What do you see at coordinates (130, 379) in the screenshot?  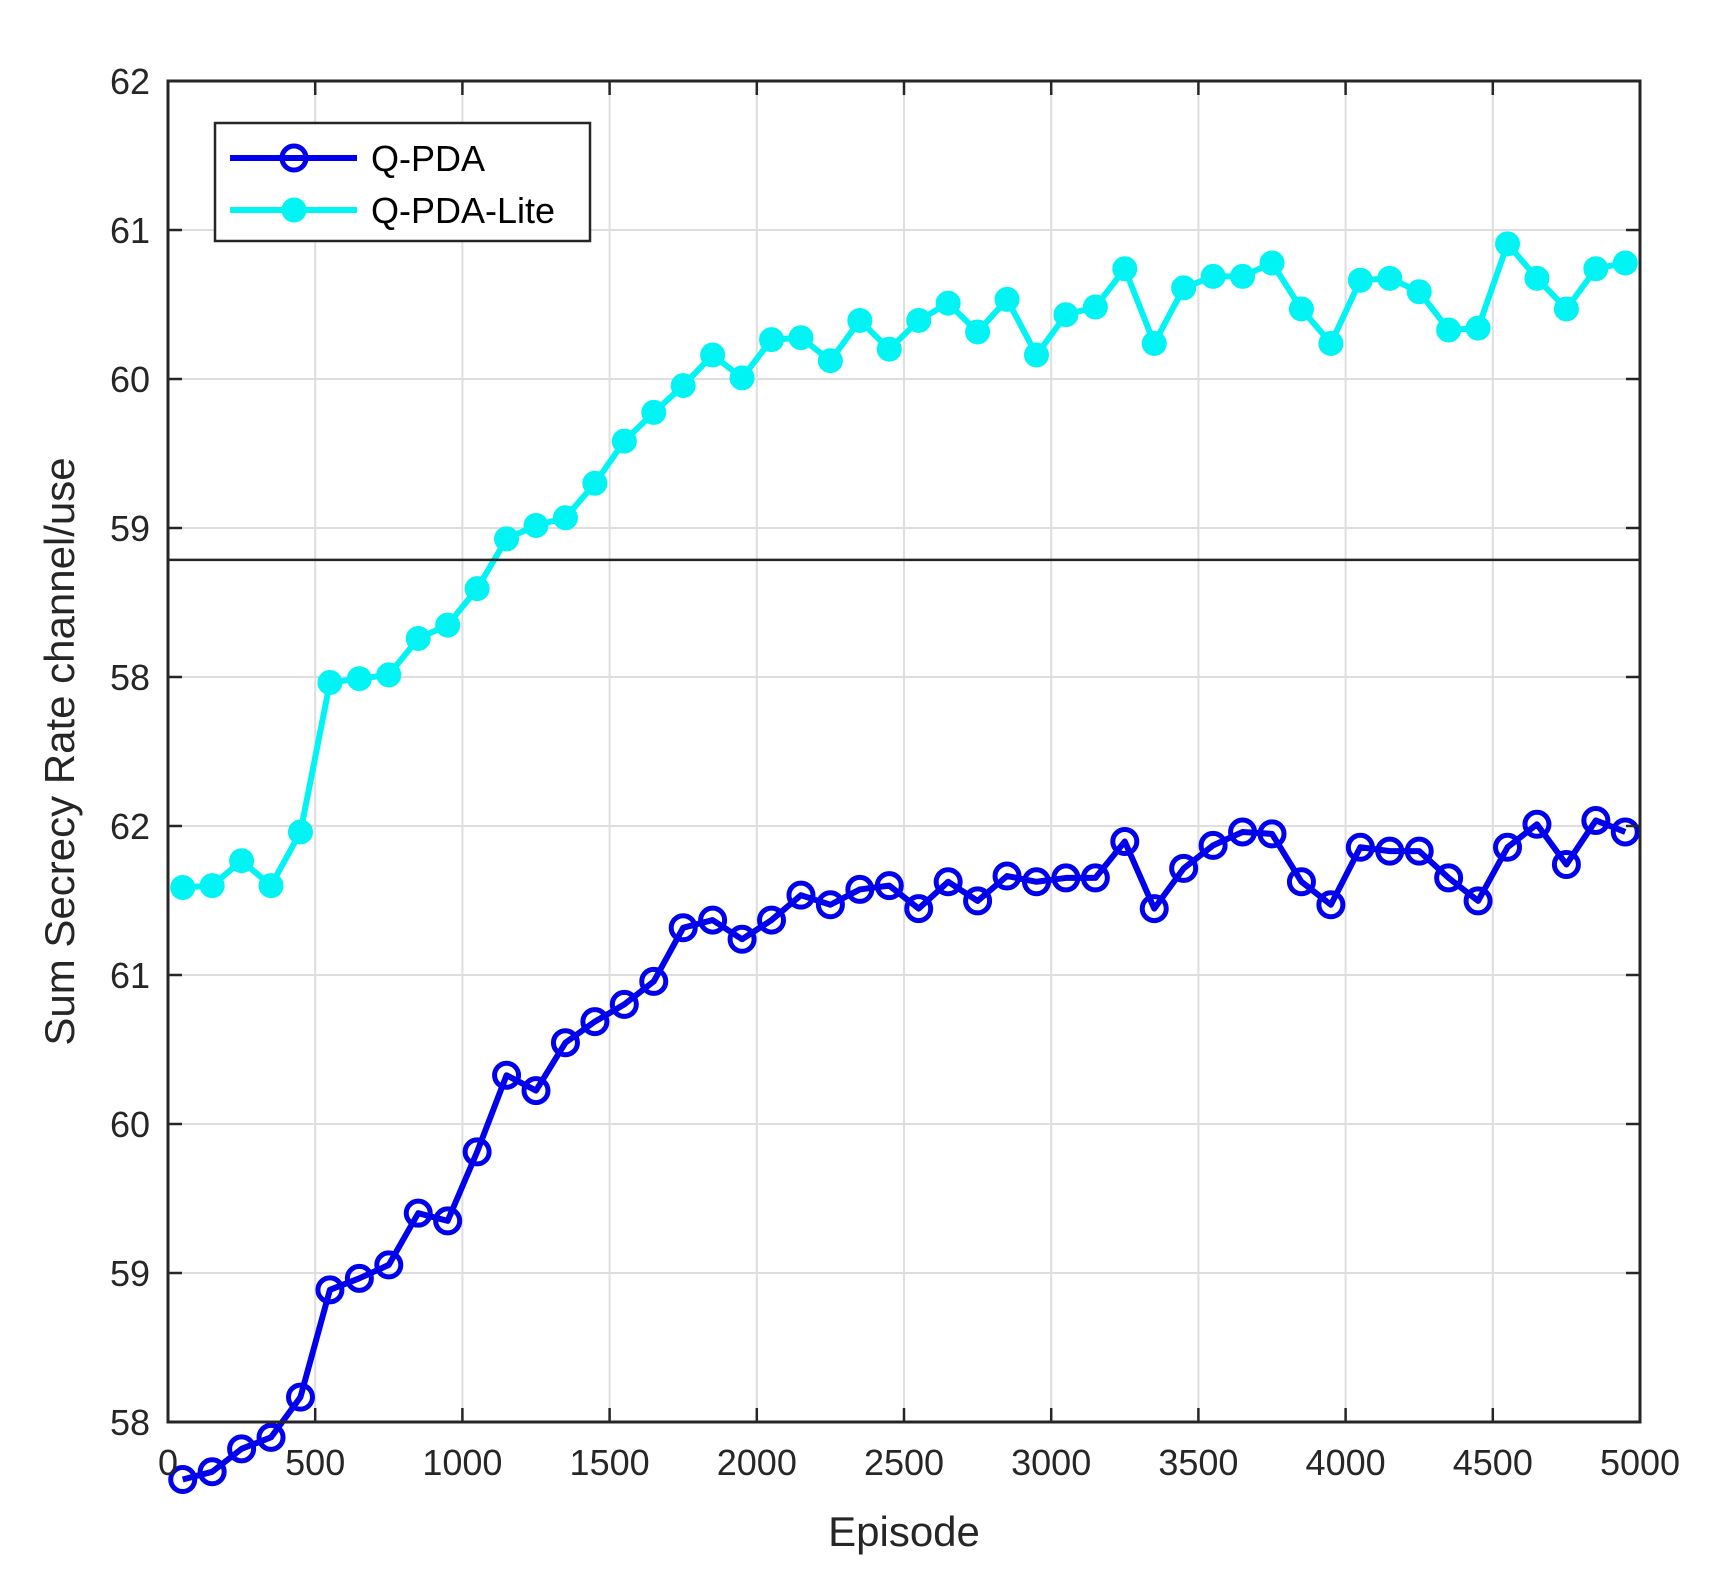 I see `y-tick-label: 60` at bounding box center [130, 379].